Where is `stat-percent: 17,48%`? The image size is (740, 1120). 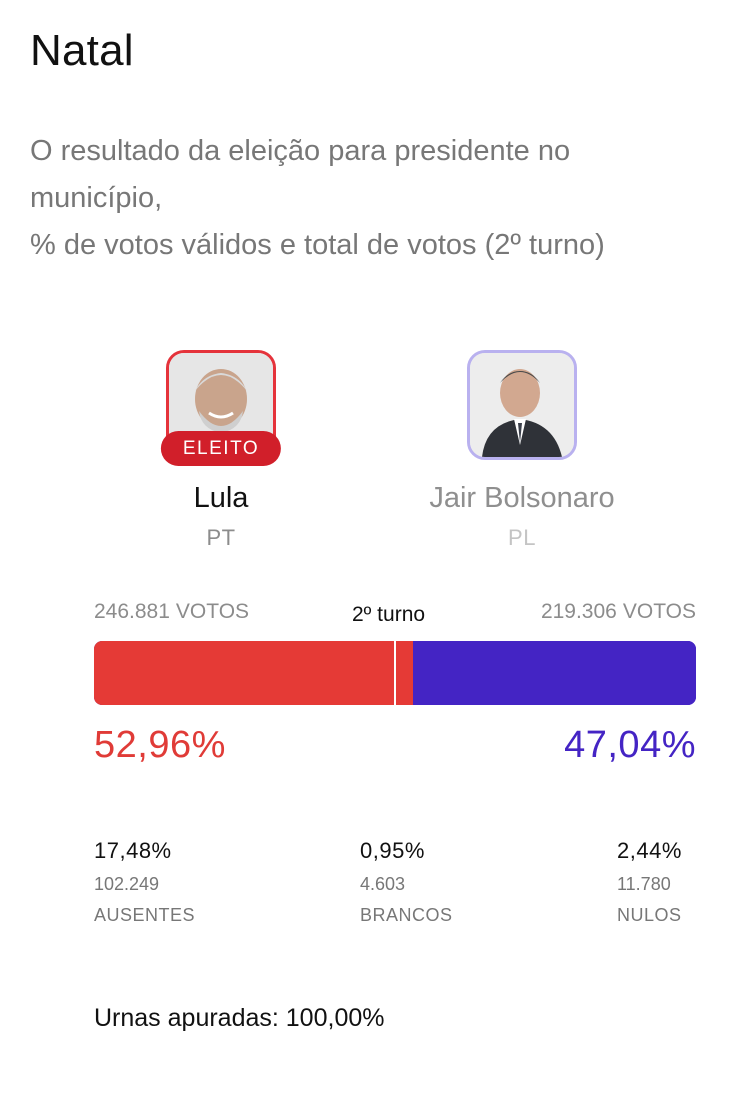
stat-percent: 17,48% is located at coordinates (133, 850).